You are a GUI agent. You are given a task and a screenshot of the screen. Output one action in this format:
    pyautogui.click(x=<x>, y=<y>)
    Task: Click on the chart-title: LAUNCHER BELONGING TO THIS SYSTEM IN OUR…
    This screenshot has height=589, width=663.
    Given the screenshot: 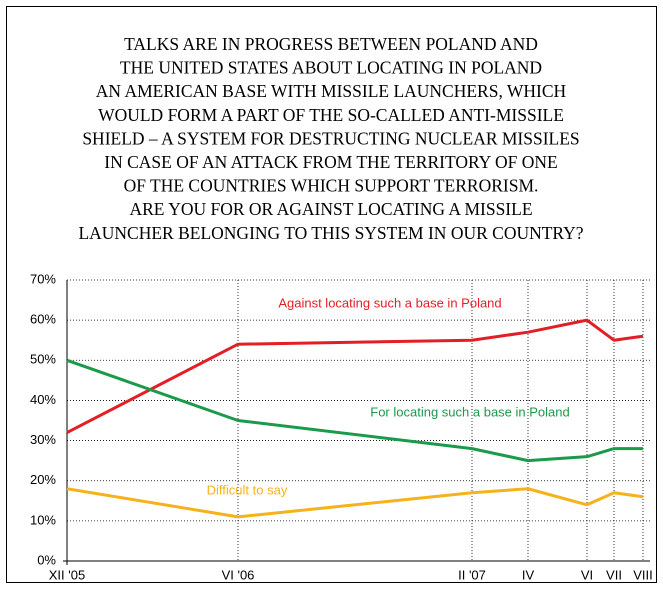 What is the action you would take?
    pyautogui.click(x=330, y=233)
    